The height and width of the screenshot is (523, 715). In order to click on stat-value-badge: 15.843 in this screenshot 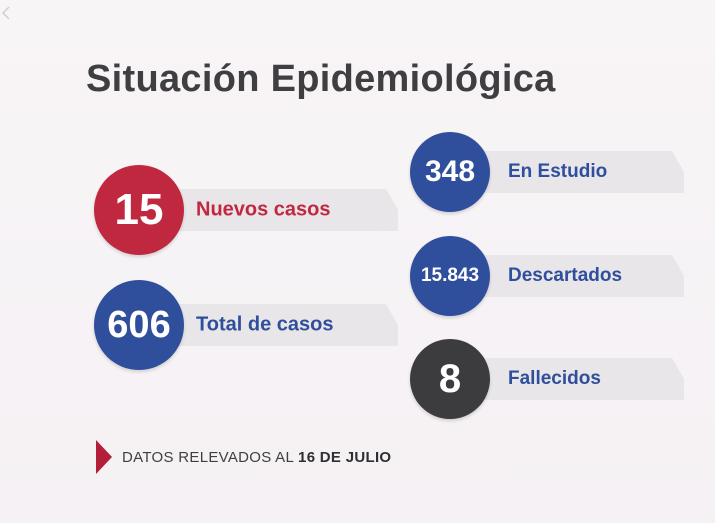, I will do `click(450, 276)`.